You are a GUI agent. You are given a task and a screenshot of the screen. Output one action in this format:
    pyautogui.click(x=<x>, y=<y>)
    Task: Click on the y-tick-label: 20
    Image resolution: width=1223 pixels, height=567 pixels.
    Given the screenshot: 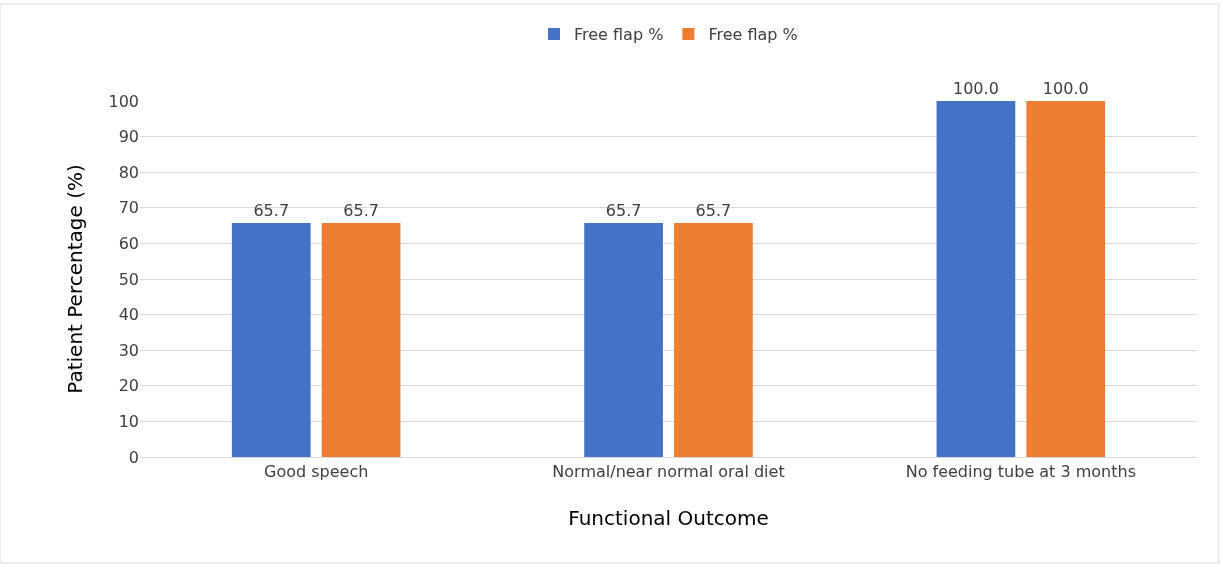 What is the action you would take?
    pyautogui.click(x=128, y=386)
    